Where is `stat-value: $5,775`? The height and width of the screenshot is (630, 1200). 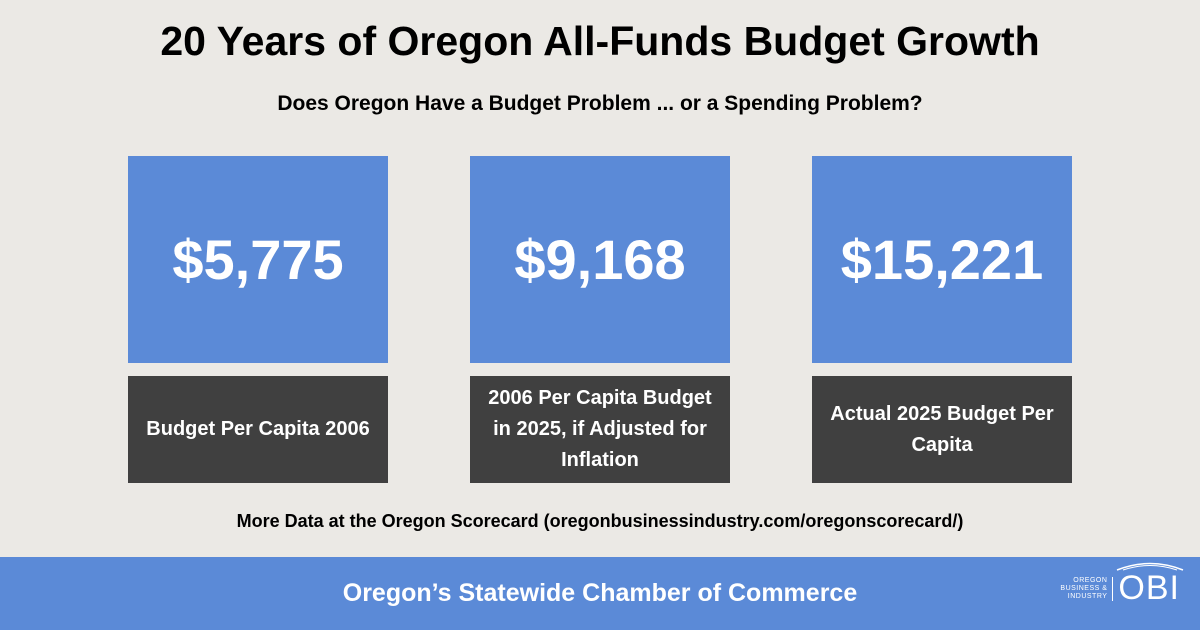
stat-value: $5,775 is located at coordinates (258, 259).